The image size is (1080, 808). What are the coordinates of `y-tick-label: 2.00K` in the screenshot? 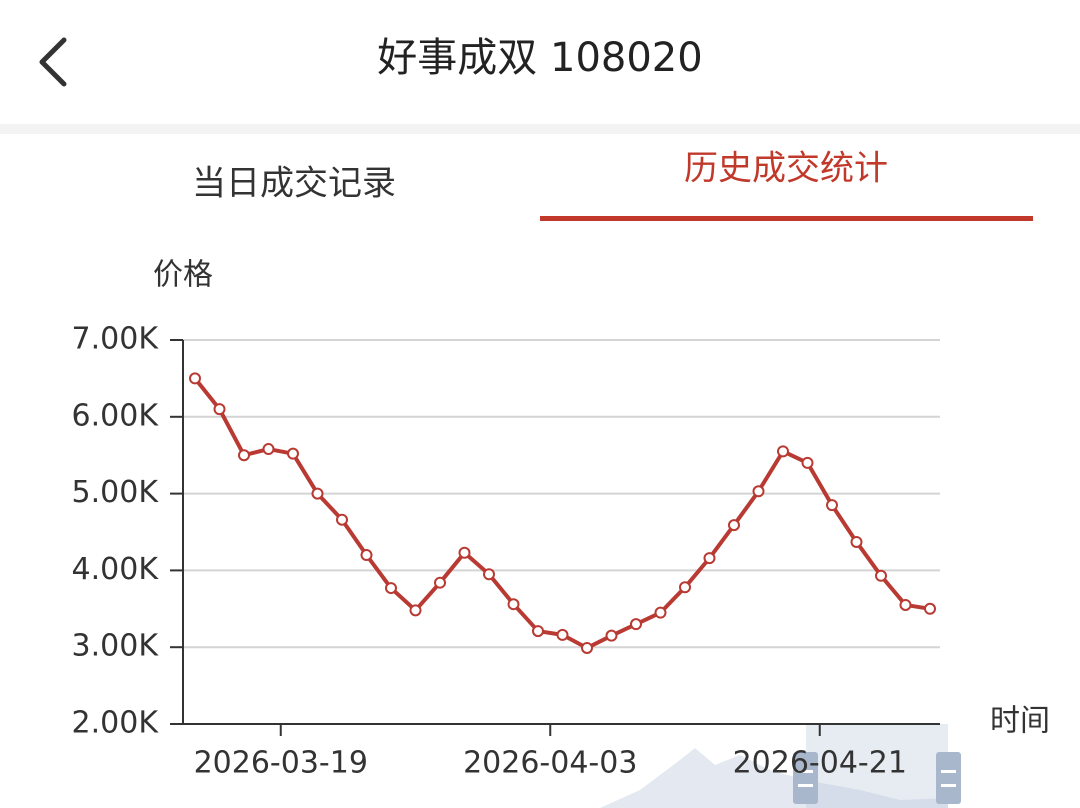 It's located at (116, 723).